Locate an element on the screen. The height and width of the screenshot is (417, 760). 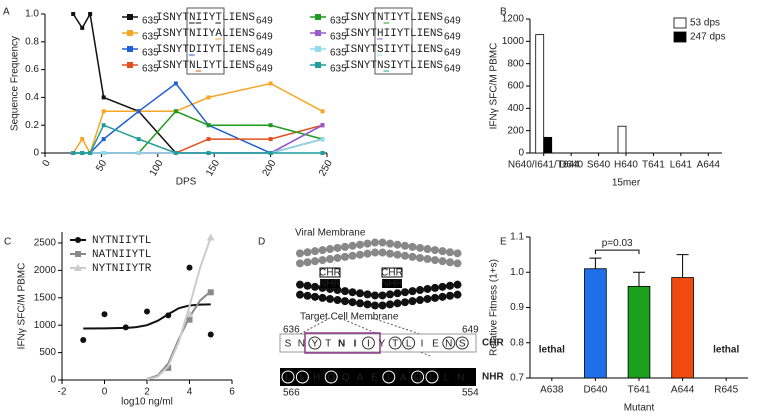
panel-label: E is located at coordinates (503, 242).